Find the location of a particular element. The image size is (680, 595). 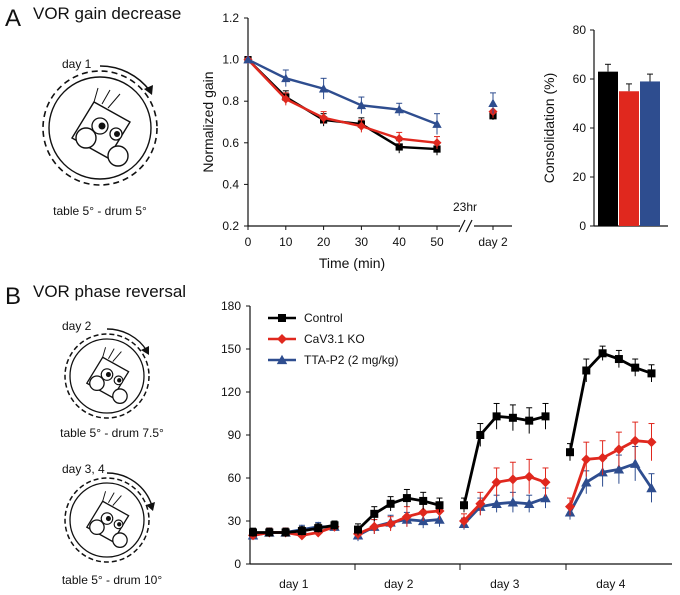

schematic-b2-caption: table 5° - drum 10° is located at coordinates (112, 580).